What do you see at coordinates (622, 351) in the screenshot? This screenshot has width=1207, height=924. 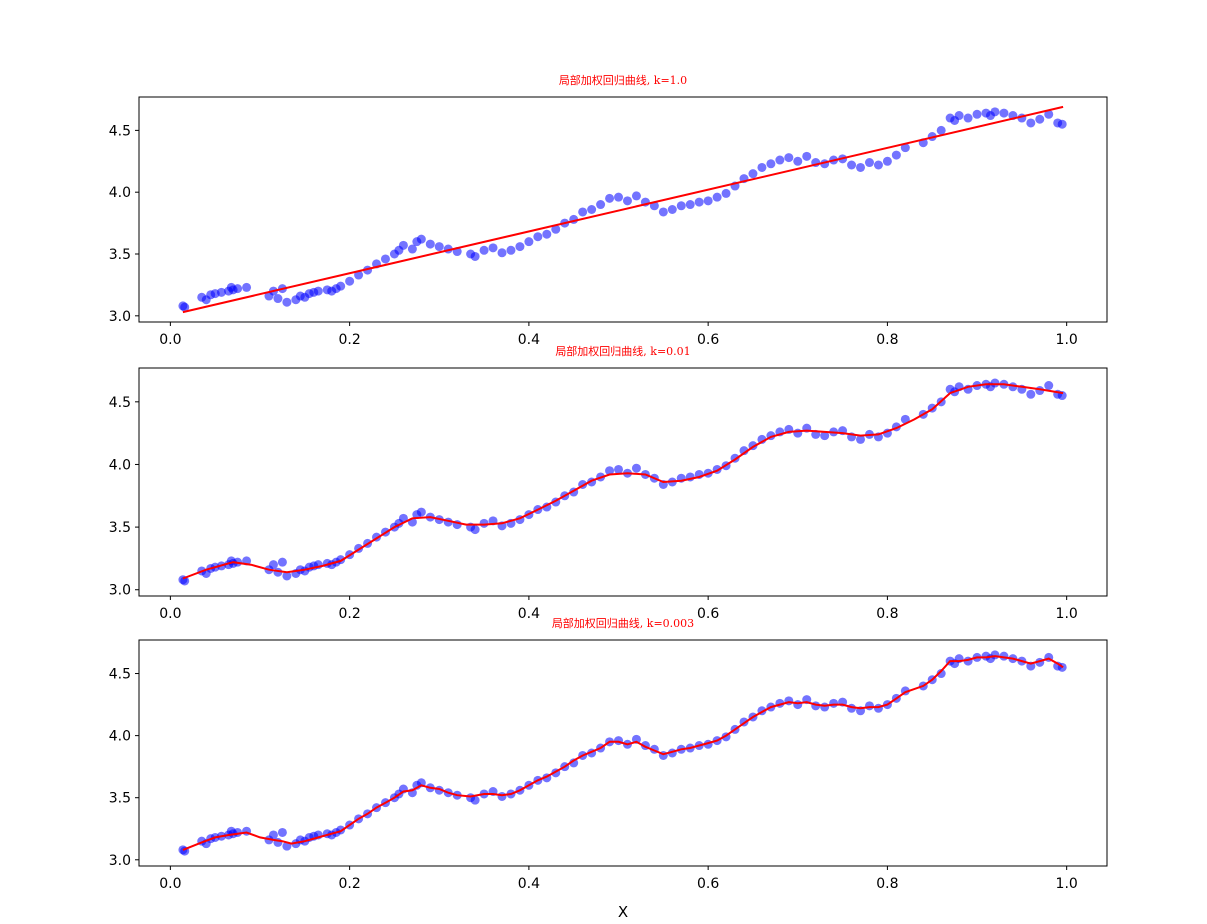 I see `chart-title: 局部加权回归曲线, k=0.01` at bounding box center [622, 351].